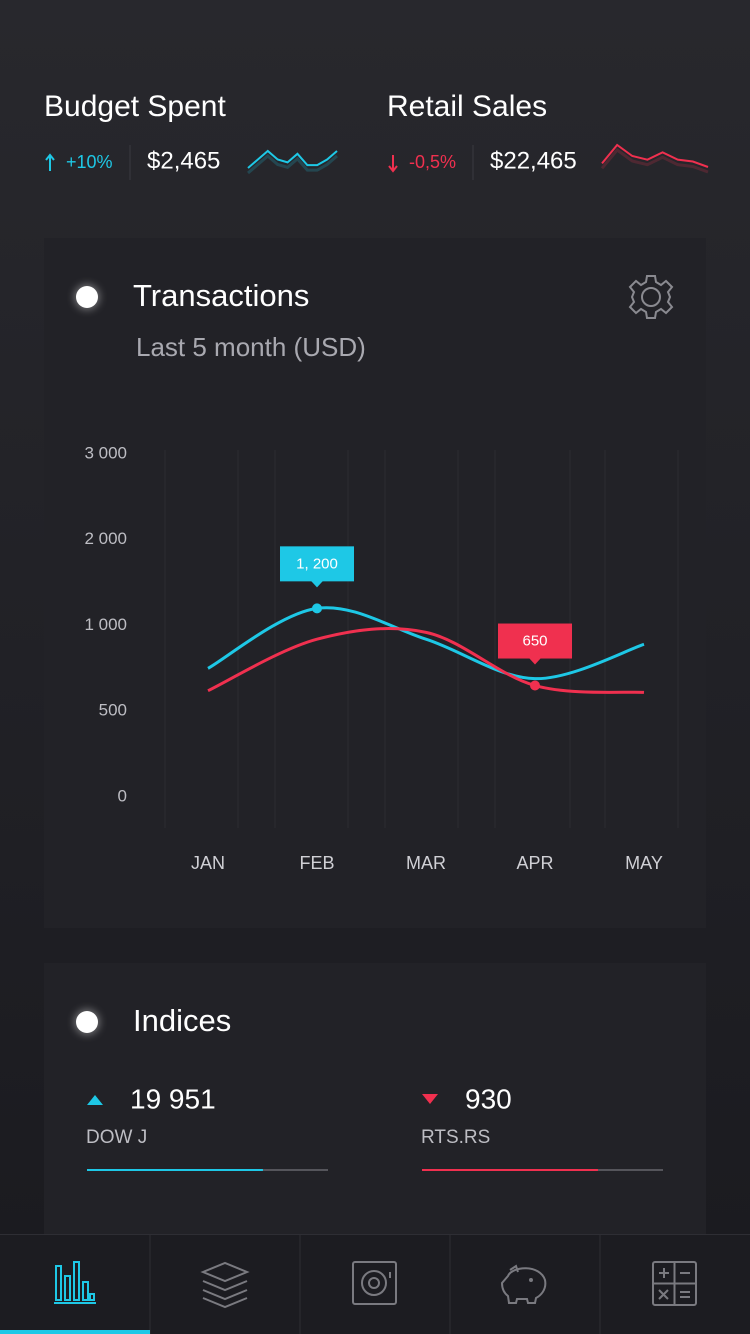 This screenshot has width=750, height=1334. I want to click on y-tick-label: 0, so click(122, 795).